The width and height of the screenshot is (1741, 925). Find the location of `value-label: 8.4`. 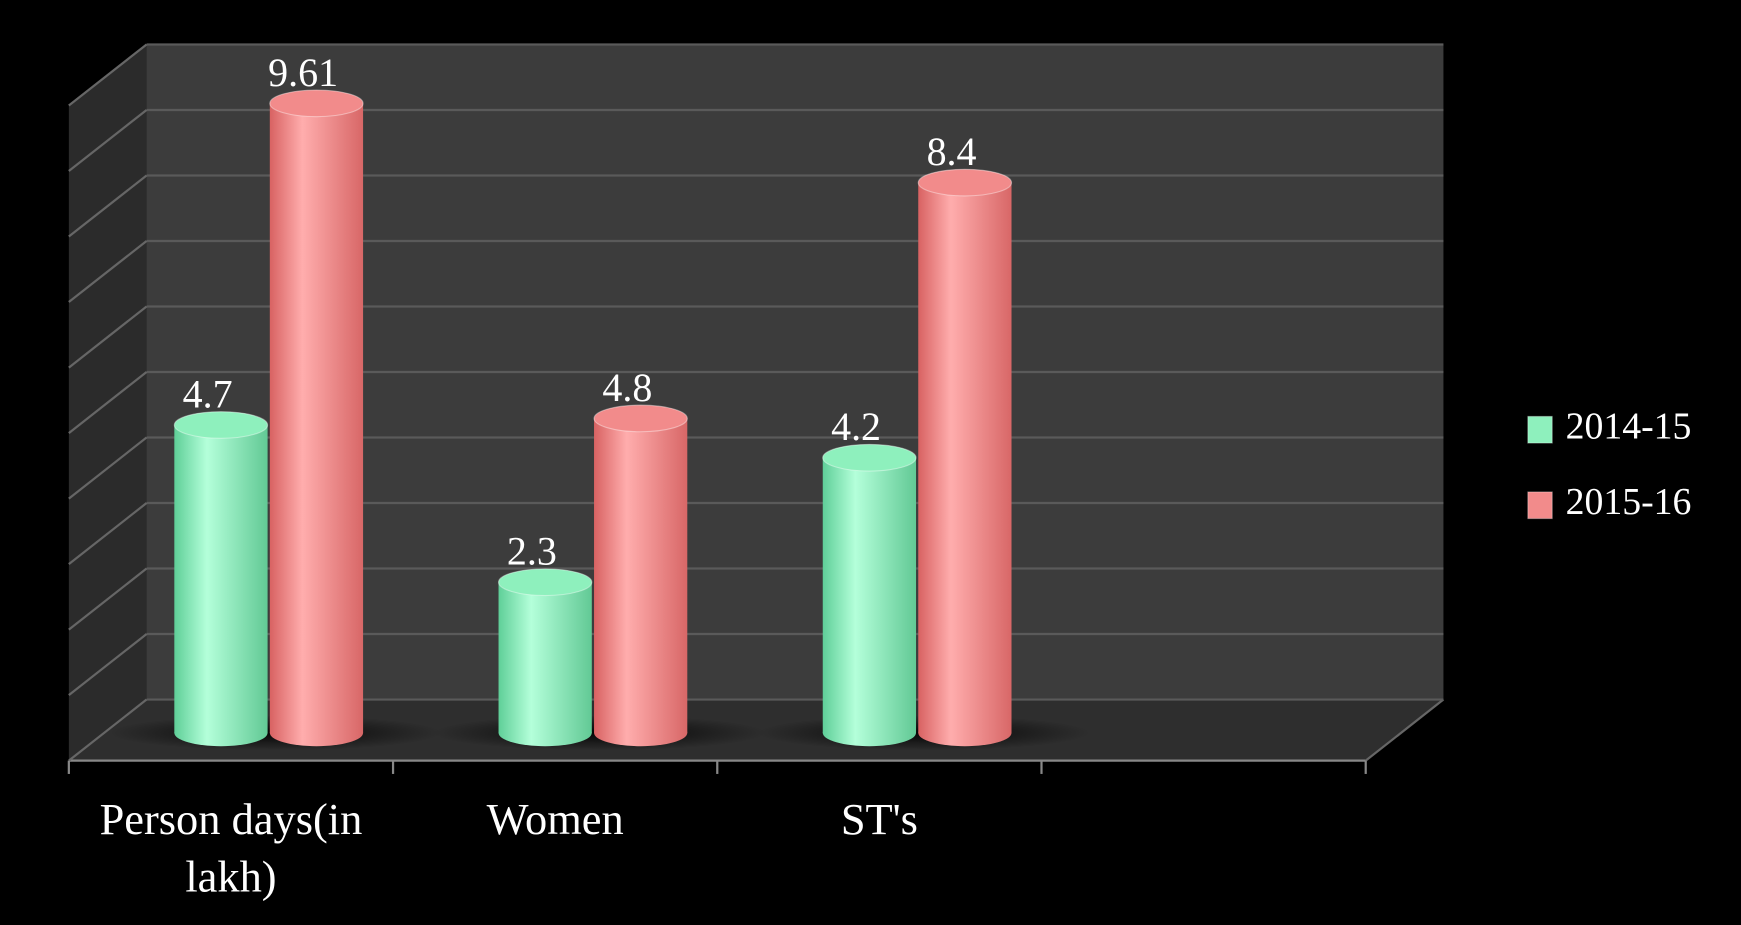

value-label: 8.4 is located at coordinates (952, 151).